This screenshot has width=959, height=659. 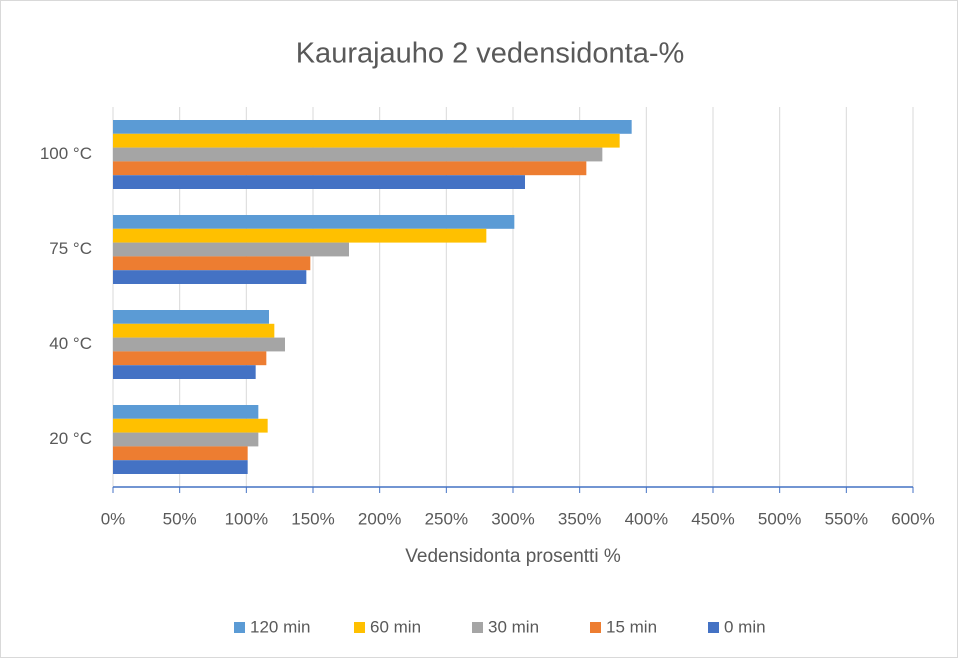 I want to click on x-tick-label: 350%, so click(x=579, y=518).